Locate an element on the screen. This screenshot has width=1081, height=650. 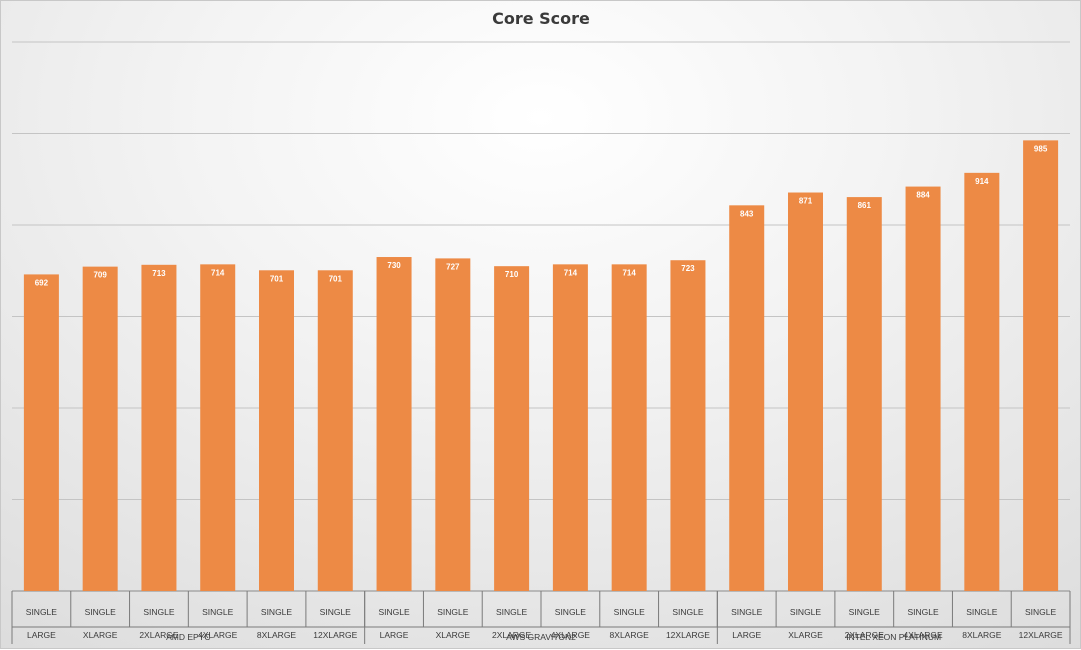
data-label: 692 is located at coordinates (42, 282).